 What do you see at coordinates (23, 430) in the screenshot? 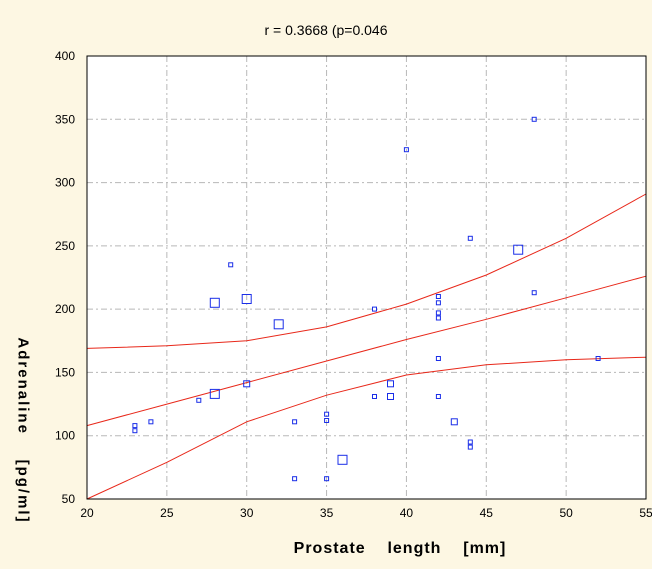
I see `y-axis-label: Adrenaline [pg/ml]` at bounding box center [23, 430].